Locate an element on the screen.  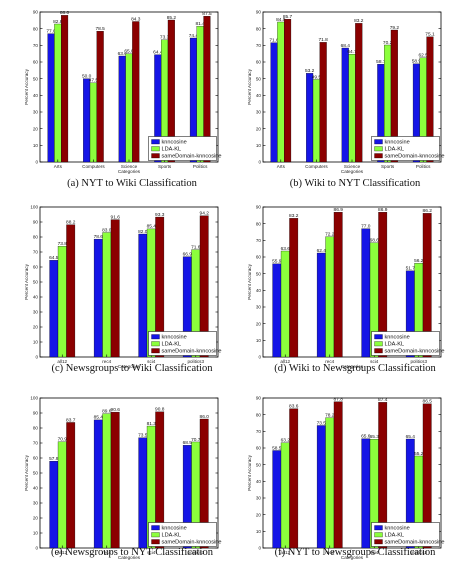
data-label: 85.7 is located at coordinates (288, 17).